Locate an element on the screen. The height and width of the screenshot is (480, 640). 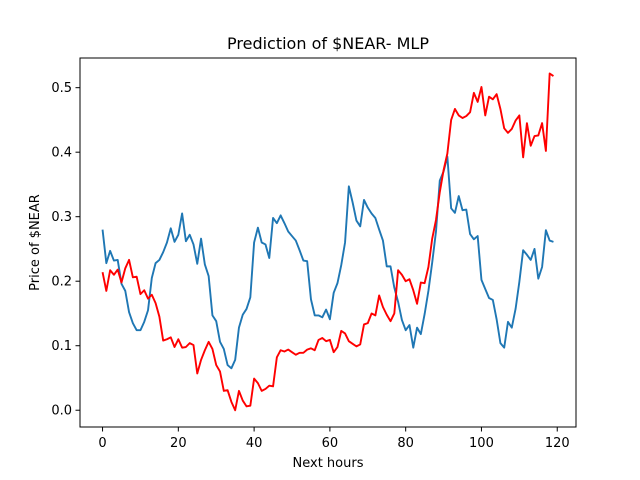
y-tick-label: 0.4 is located at coordinates (61, 153).